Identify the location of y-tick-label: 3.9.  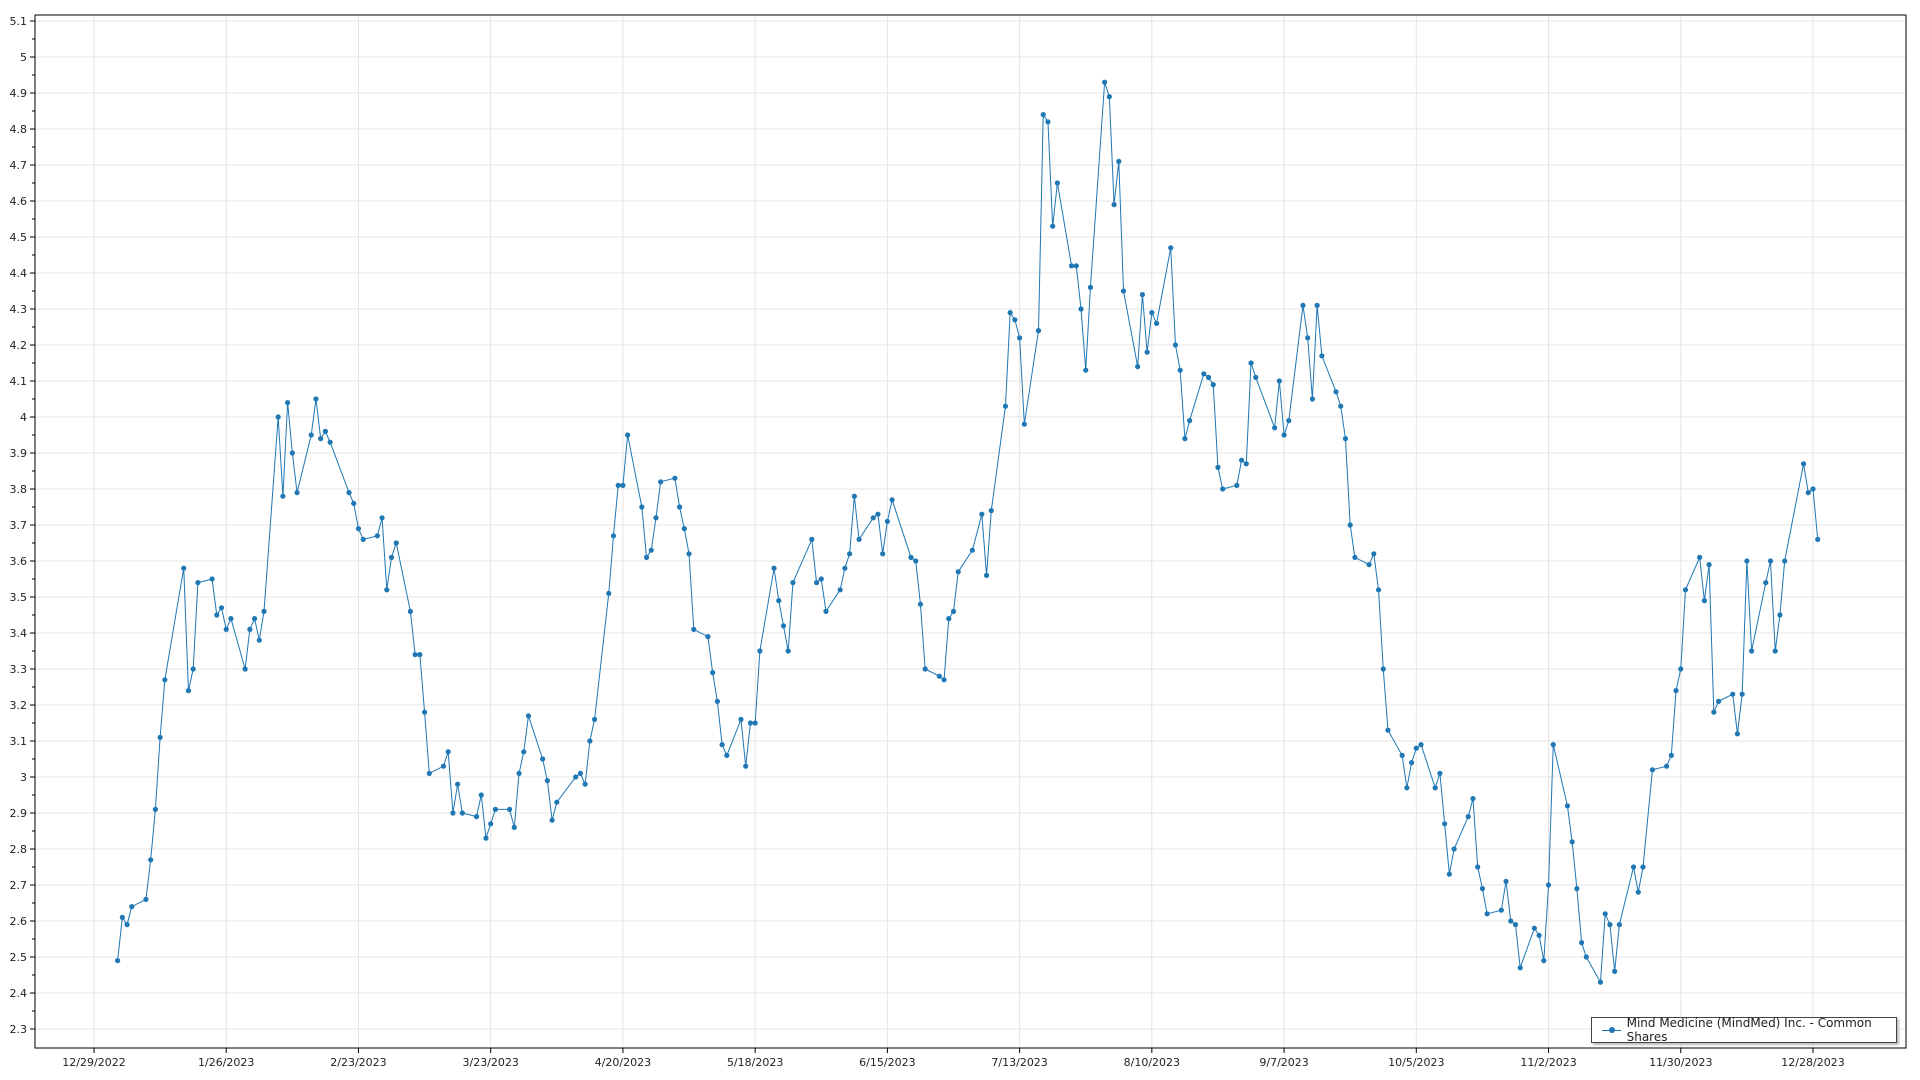
(19, 453).